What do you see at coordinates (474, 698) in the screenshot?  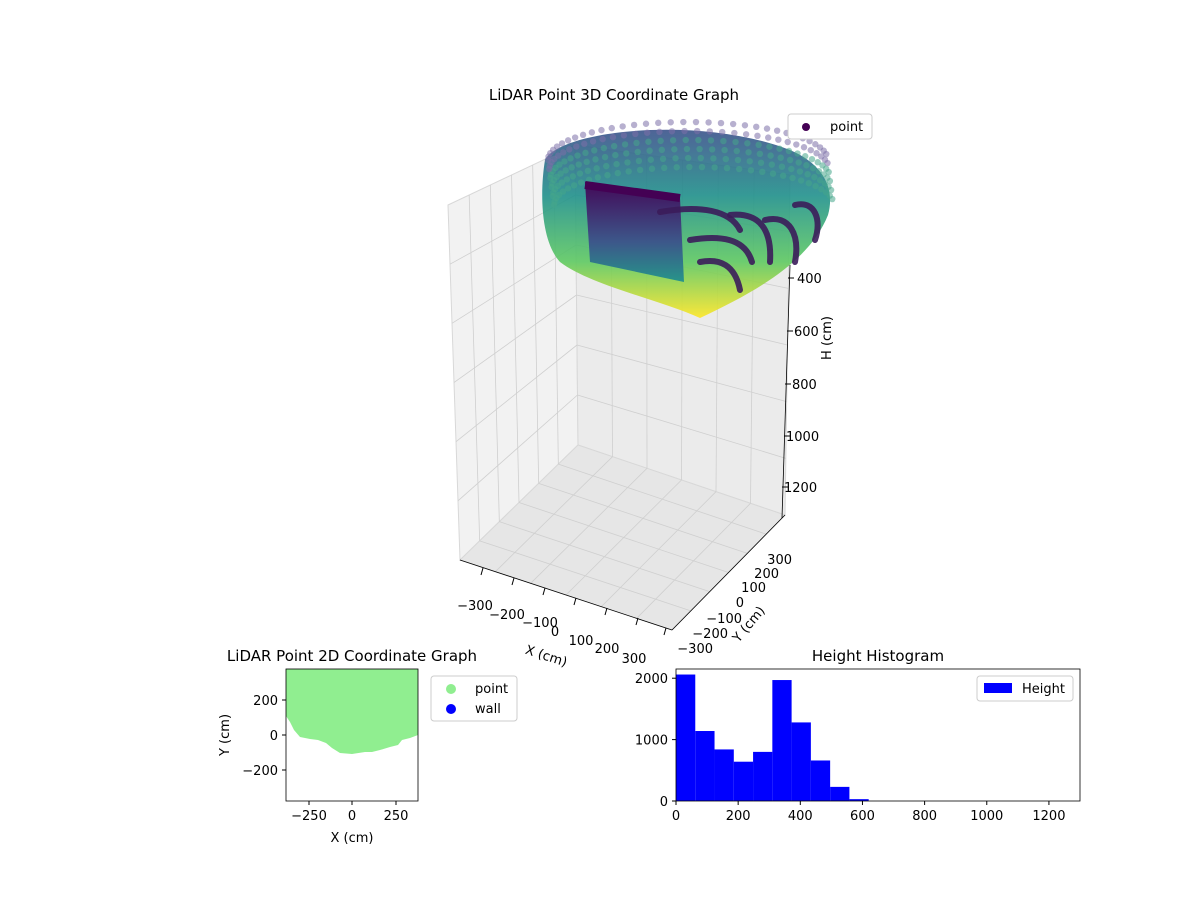 I see `plot2d-legend: point wall` at bounding box center [474, 698].